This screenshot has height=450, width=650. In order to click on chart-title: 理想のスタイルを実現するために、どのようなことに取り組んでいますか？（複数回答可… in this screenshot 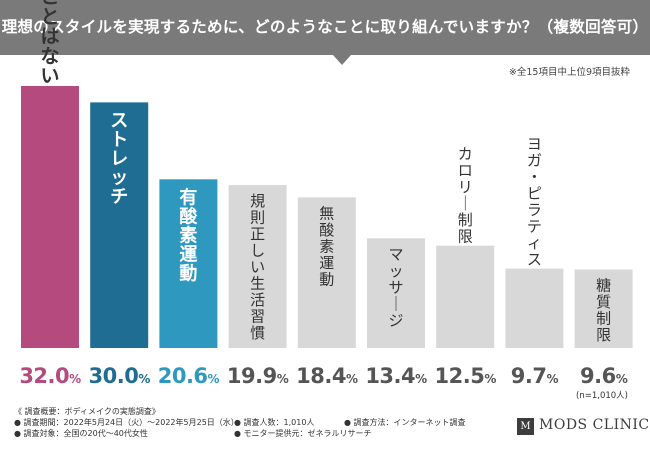, I will do `click(325, 27)`.